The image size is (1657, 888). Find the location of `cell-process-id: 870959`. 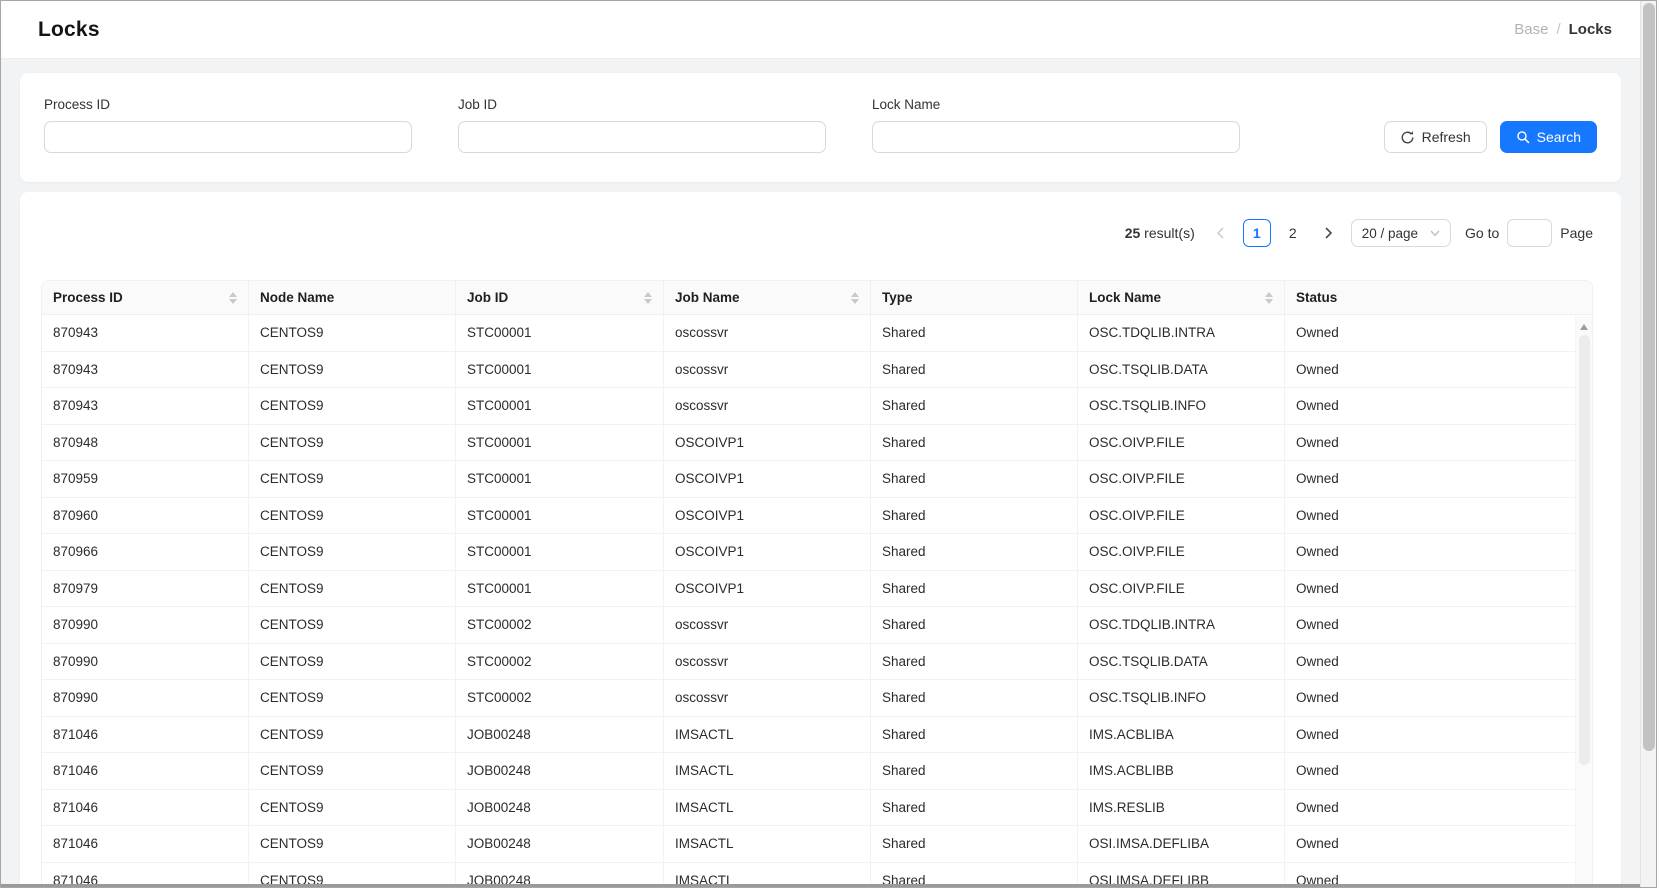

cell-process-id: 870959 is located at coordinates (145, 479).